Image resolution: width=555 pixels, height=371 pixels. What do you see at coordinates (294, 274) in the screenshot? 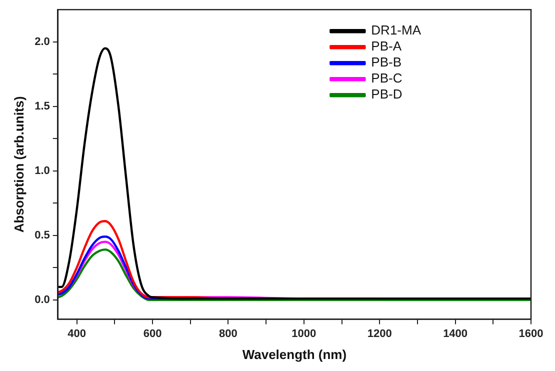
I see `line-series` at bounding box center [294, 274].